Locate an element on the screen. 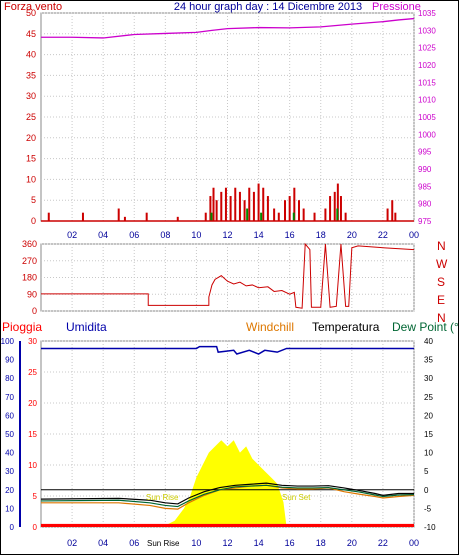 The image size is (459, 555). pressure-tick-label: 975 is located at coordinates (425, 221).